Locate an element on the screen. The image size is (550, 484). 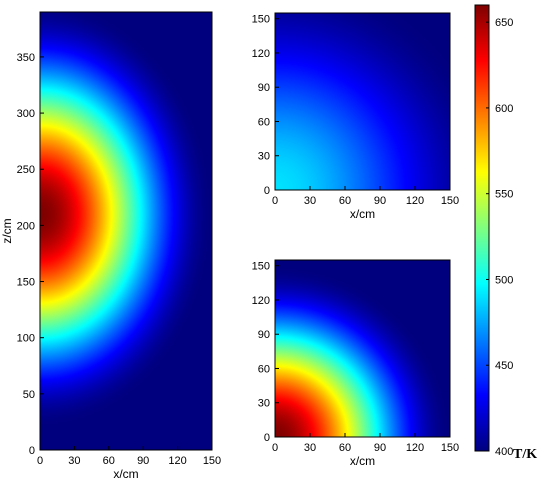
colorbar-bar is located at coordinates (482, 228).